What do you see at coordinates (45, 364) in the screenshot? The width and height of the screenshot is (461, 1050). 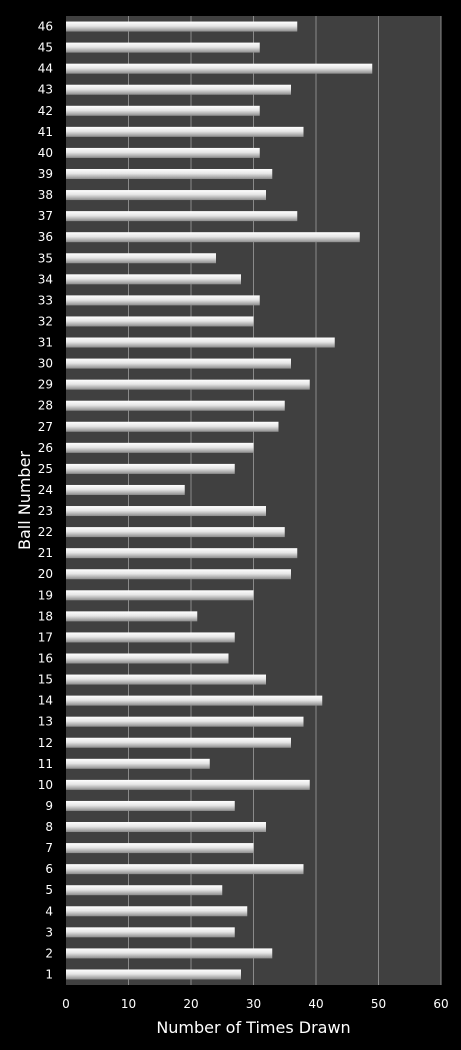 I see `y-tick-label: 30` at bounding box center [45, 364].